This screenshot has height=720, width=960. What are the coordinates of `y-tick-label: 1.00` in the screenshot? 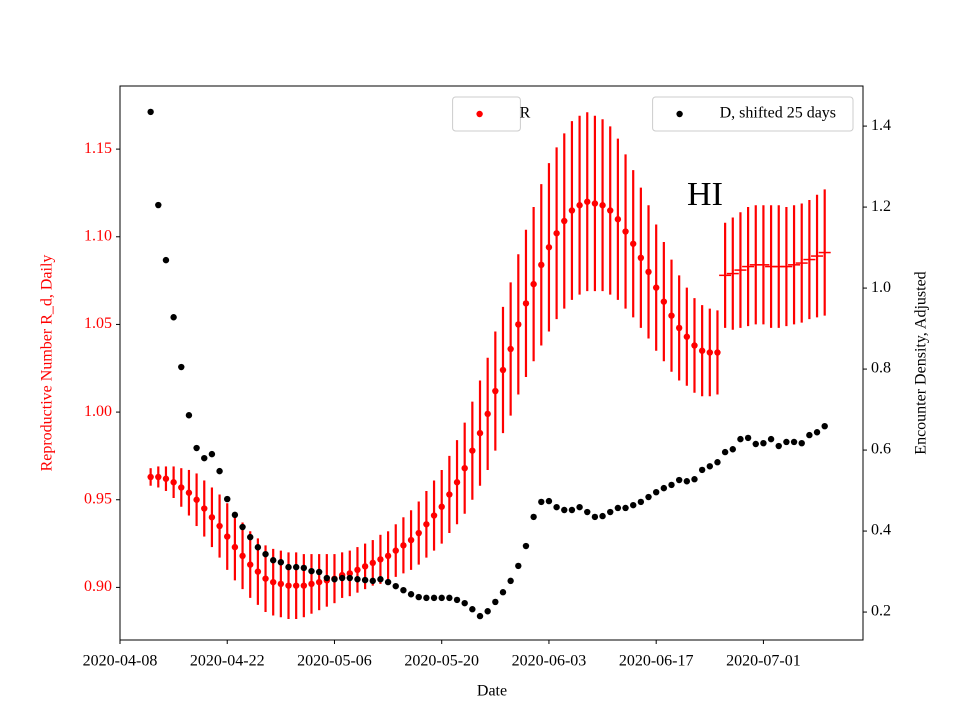 It's located at (98, 411).